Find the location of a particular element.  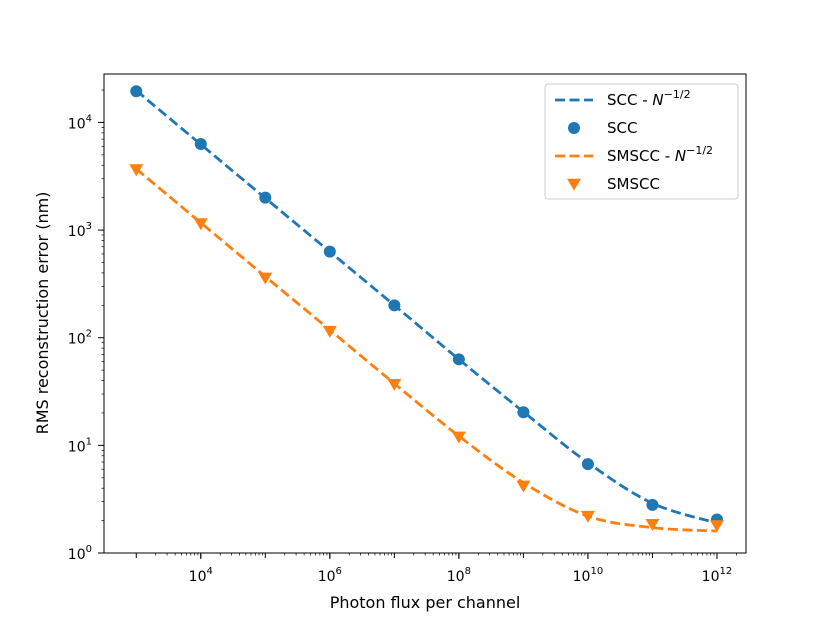

x-tick-label: 10⁴ is located at coordinates (201, 575).